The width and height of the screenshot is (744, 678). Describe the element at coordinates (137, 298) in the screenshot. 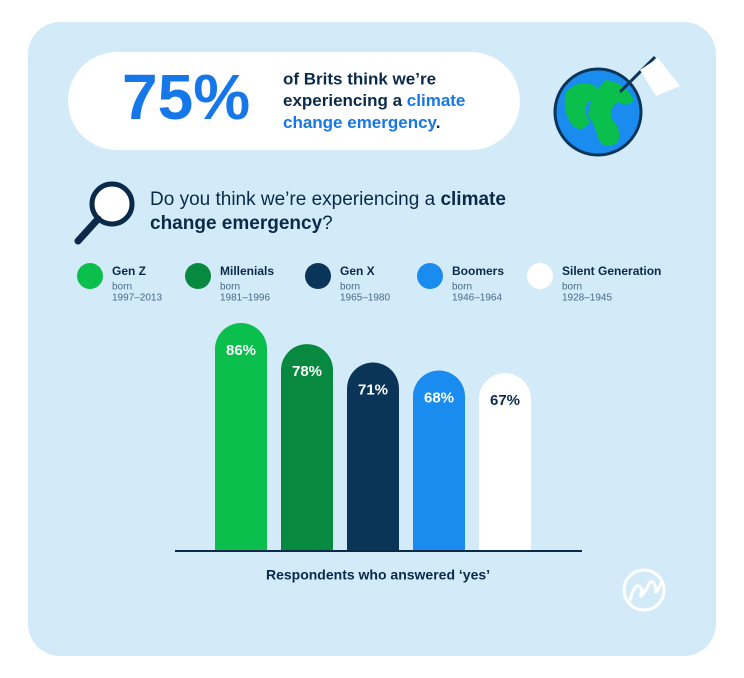

I see `legend-years: 1997–2013` at that location.